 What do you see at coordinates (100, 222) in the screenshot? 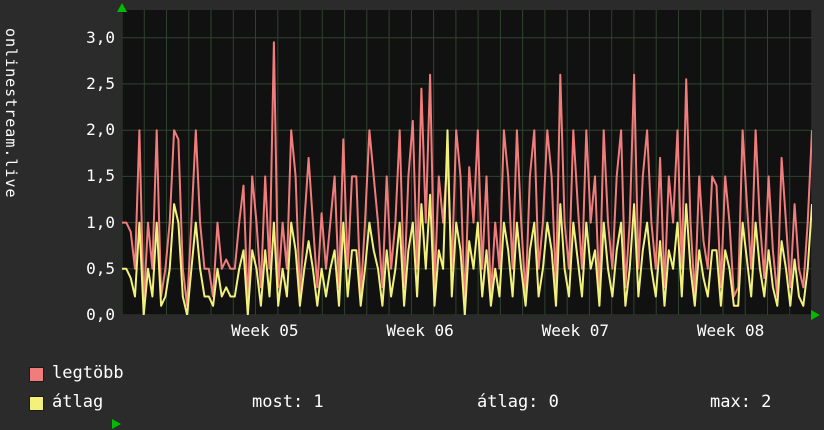
I see `y-axis-tick-label: 1,0` at bounding box center [100, 222].